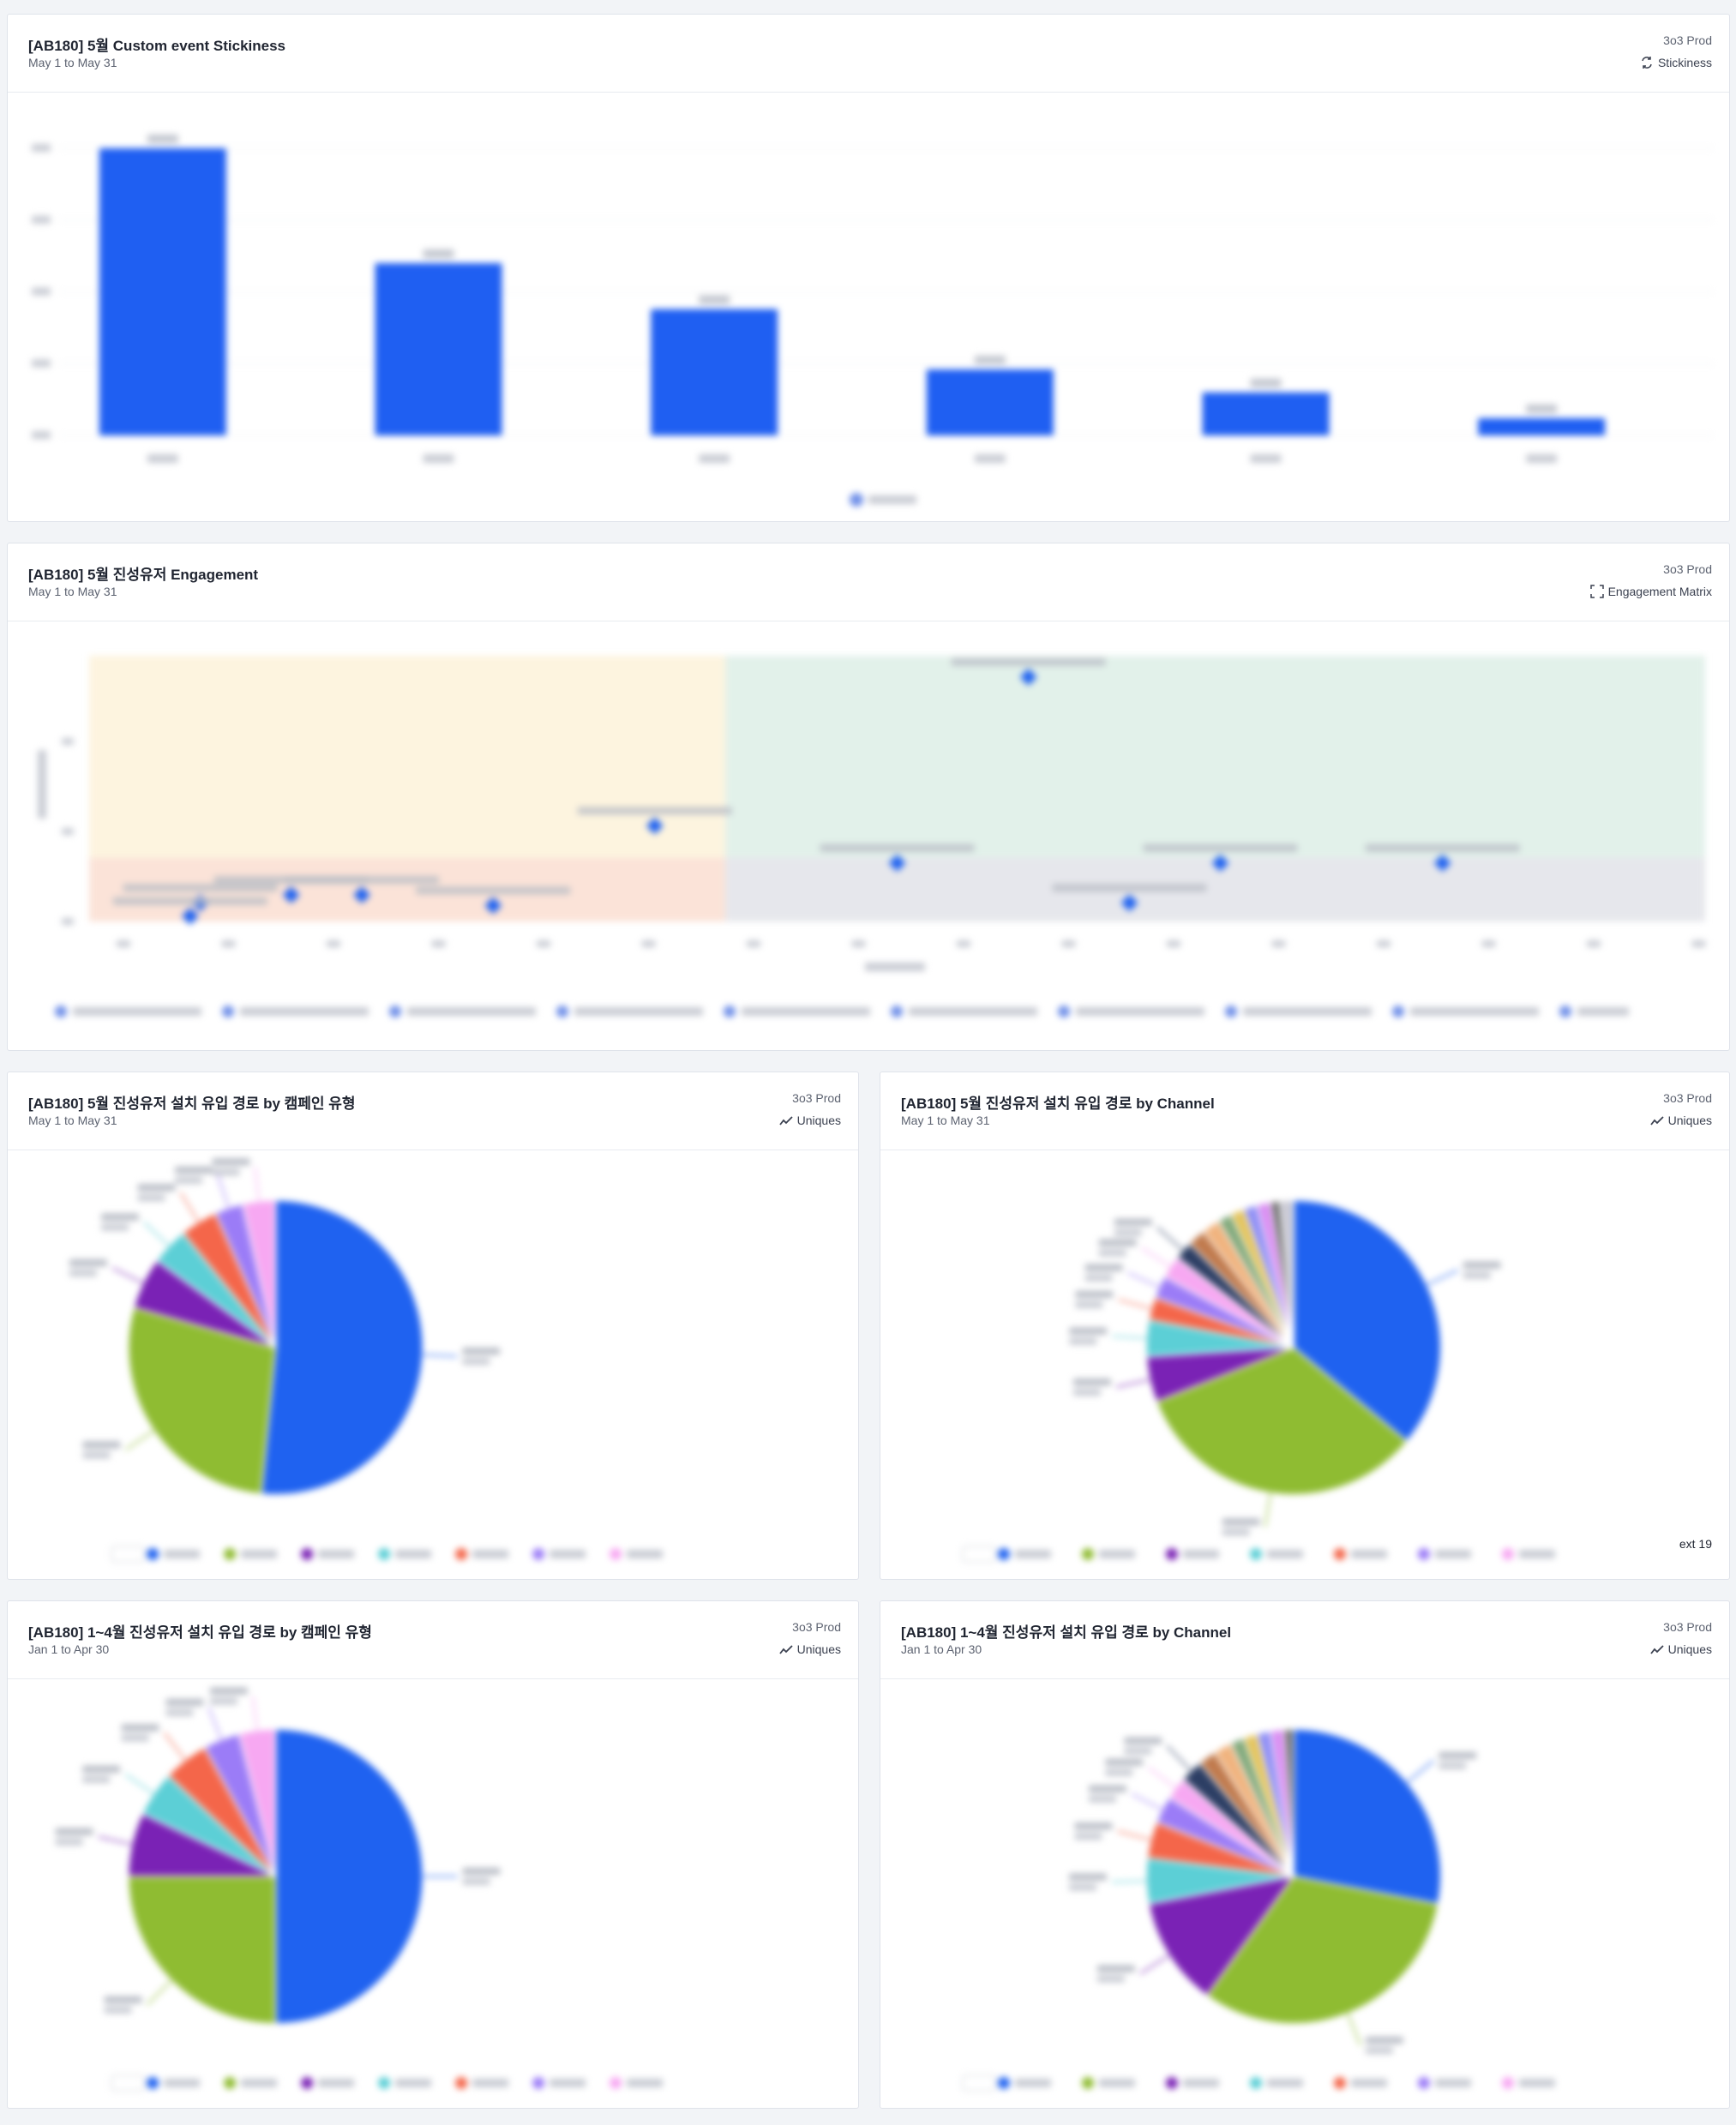 This screenshot has width=1736, height=2125. I want to click on card-title: [AB180] 1~4월 진성유저 설치 유입 경로 by Channel, so click(1066, 1632).